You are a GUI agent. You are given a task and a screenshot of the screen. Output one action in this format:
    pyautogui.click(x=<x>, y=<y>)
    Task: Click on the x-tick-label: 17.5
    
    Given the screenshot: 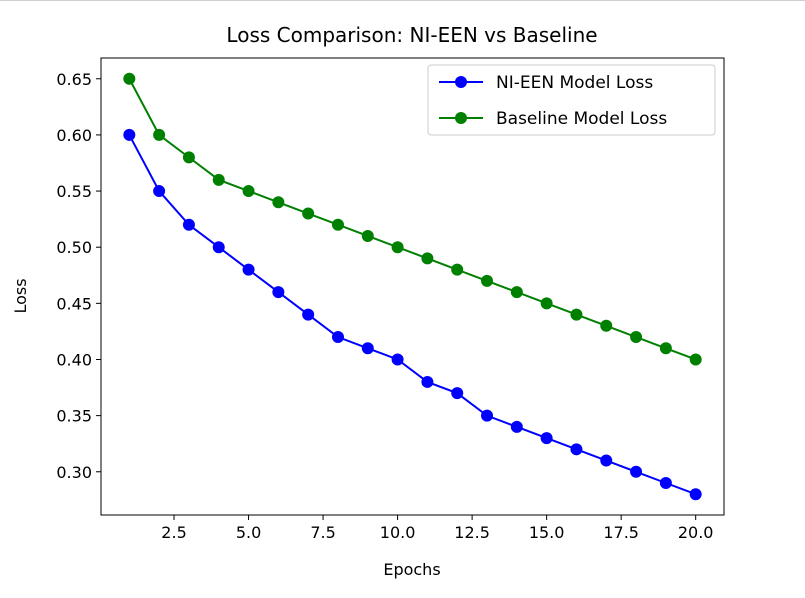 What is the action you would take?
    pyautogui.click(x=621, y=532)
    